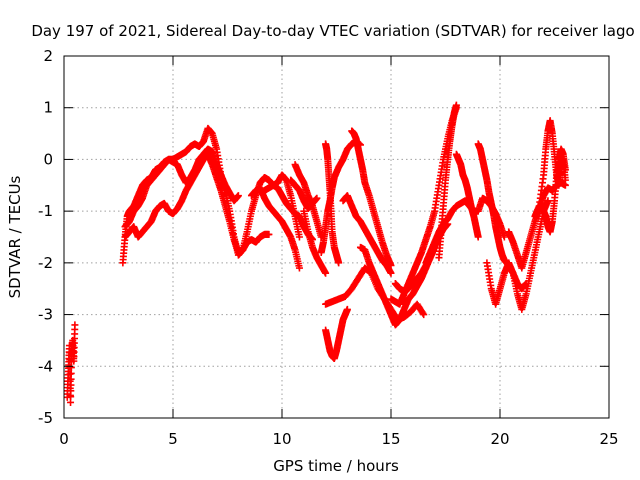 Image resolution: width=640 pixels, height=480 pixels. What do you see at coordinates (390, 439) in the screenshot?
I see `x-tick-label: 15` at bounding box center [390, 439].